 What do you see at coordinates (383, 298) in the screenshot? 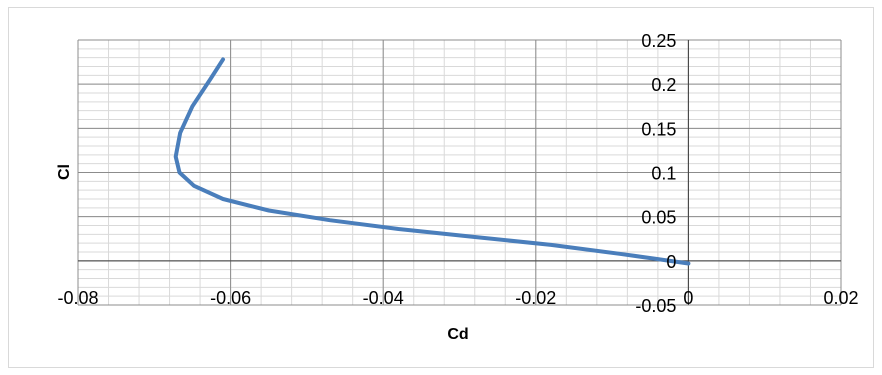
I see `x-tick-label: -0.04` at bounding box center [383, 298].